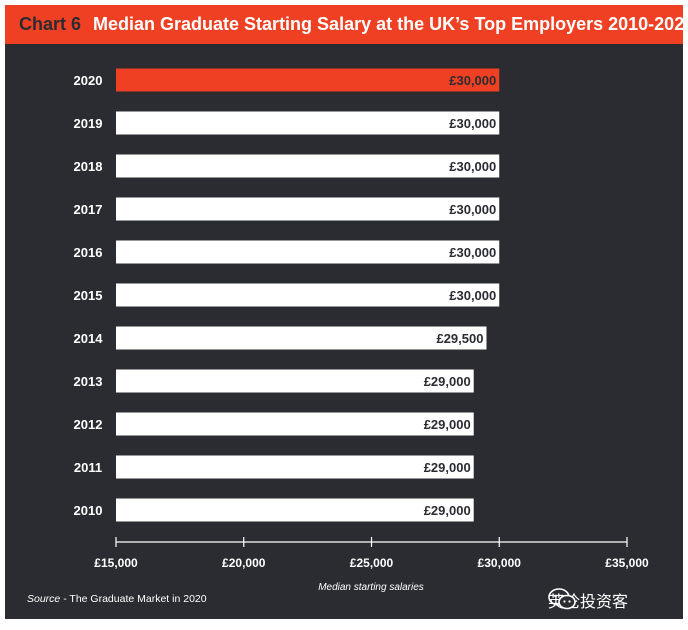  Describe the element at coordinates (371, 587) in the screenshot. I see `x-axis-label: Median starting salaries` at that location.